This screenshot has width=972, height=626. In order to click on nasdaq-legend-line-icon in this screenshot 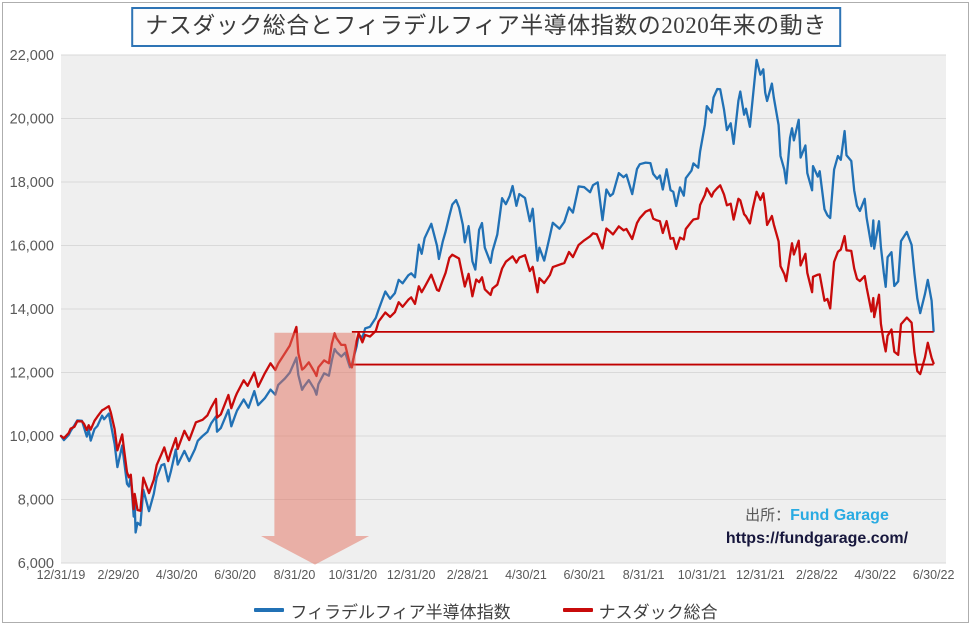, I will do `click(577, 610)`.